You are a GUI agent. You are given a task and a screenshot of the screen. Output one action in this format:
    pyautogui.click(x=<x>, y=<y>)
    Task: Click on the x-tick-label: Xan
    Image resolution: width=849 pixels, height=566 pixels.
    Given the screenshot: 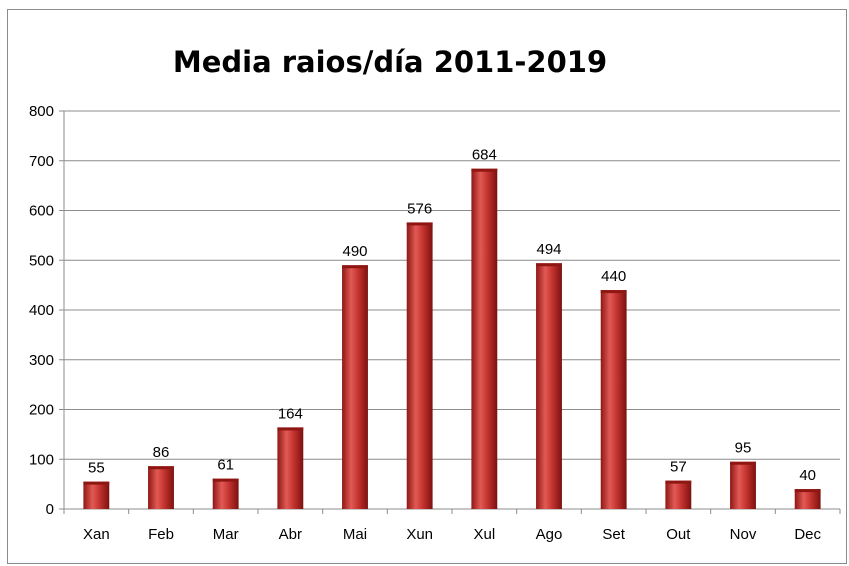 What is the action you would take?
    pyautogui.click(x=96, y=534)
    